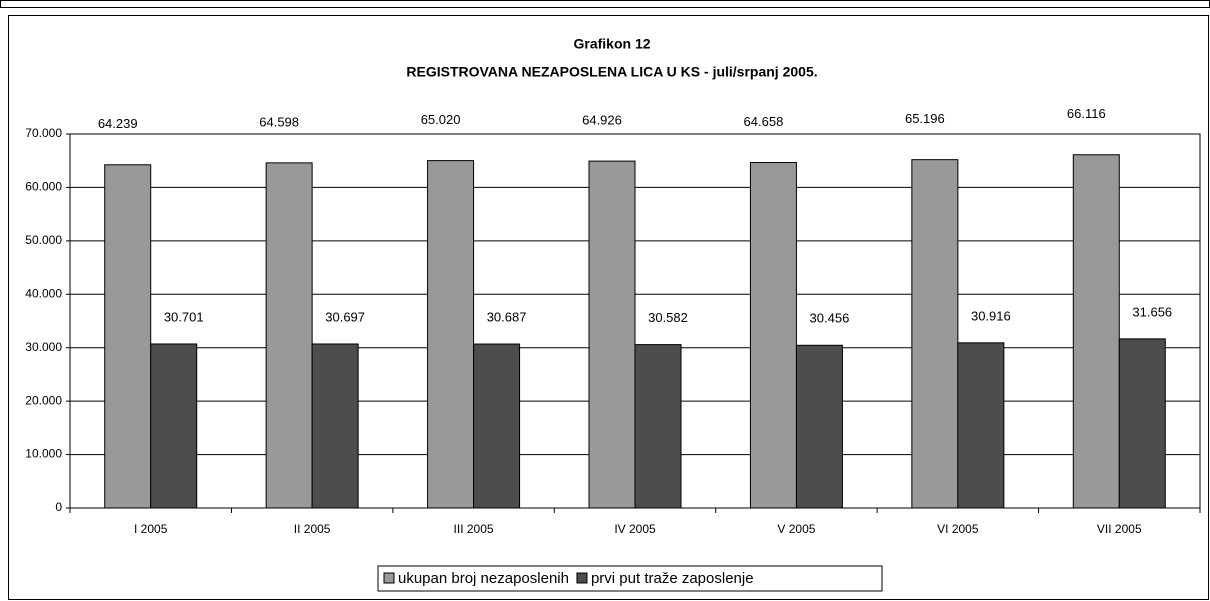 The image size is (1210, 601). I want to click on value-label: 30.582, so click(668, 317).